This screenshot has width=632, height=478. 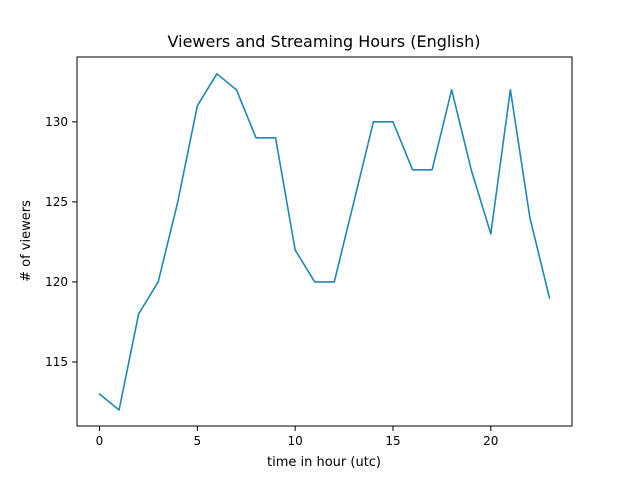 I want to click on y-axis: 115 120 125 130, so click(x=61, y=242).